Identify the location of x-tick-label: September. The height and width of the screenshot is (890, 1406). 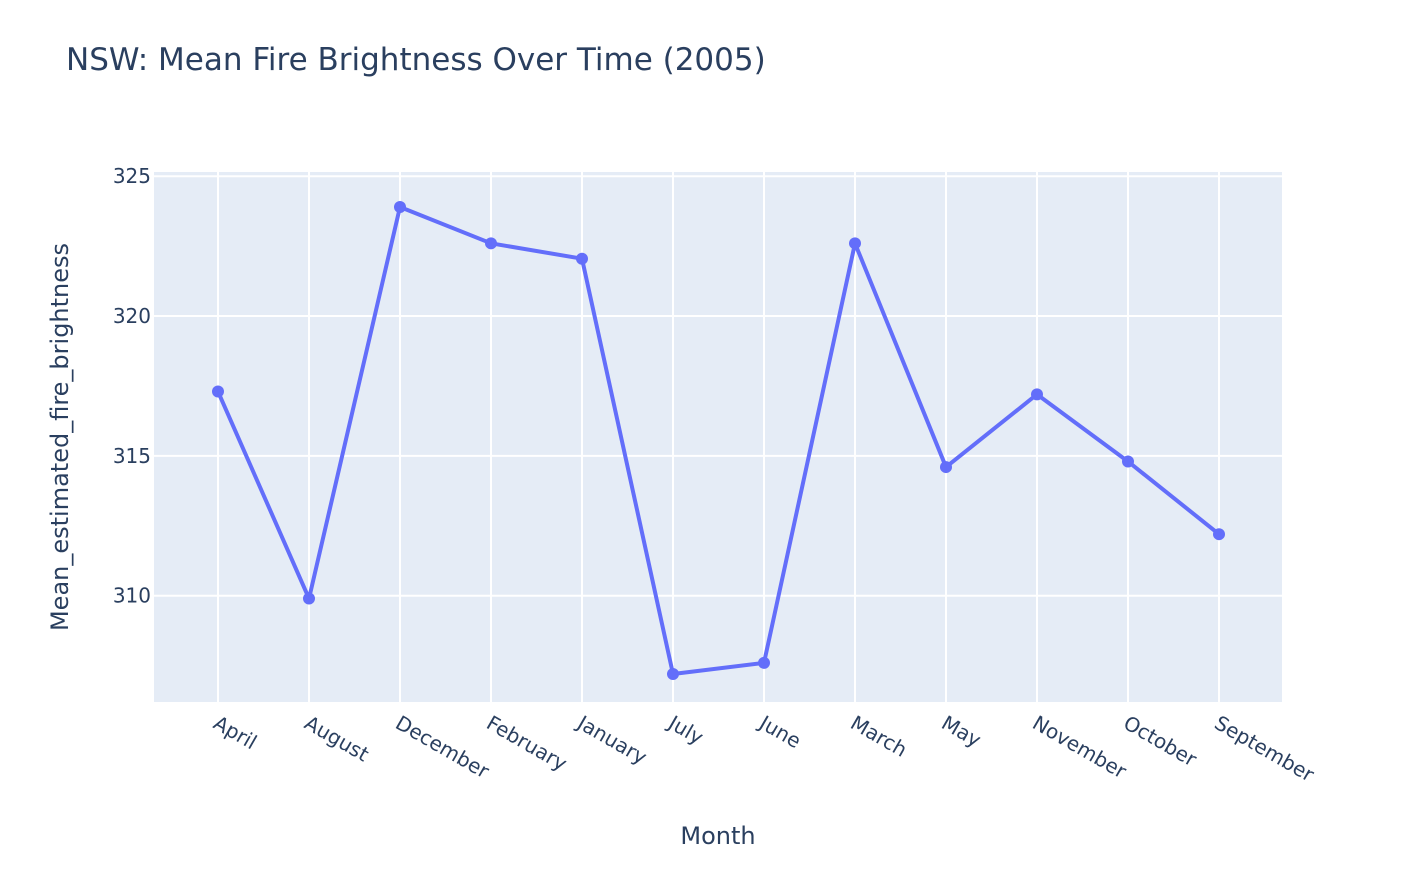
(1265, 749).